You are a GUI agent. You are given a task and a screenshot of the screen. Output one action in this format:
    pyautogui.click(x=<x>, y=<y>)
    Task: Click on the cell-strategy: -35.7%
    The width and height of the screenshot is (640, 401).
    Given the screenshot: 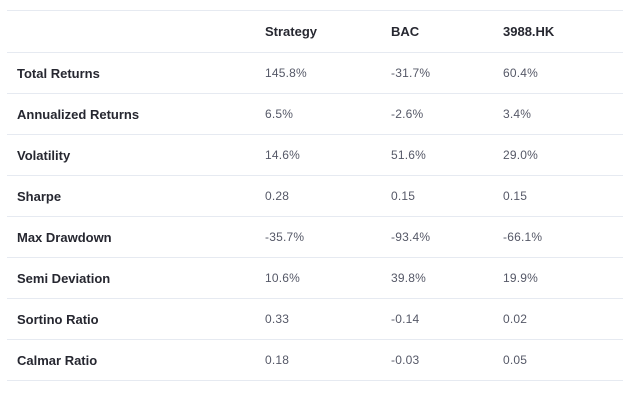 What is the action you would take?
    pyautogui.click(x=318, y=237)
    